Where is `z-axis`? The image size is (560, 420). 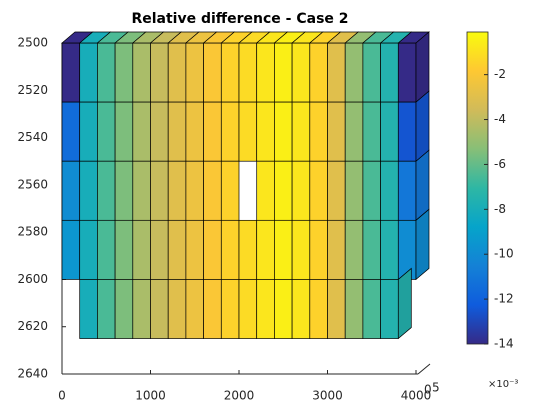
z-axis is located at coordinates (424, 369).